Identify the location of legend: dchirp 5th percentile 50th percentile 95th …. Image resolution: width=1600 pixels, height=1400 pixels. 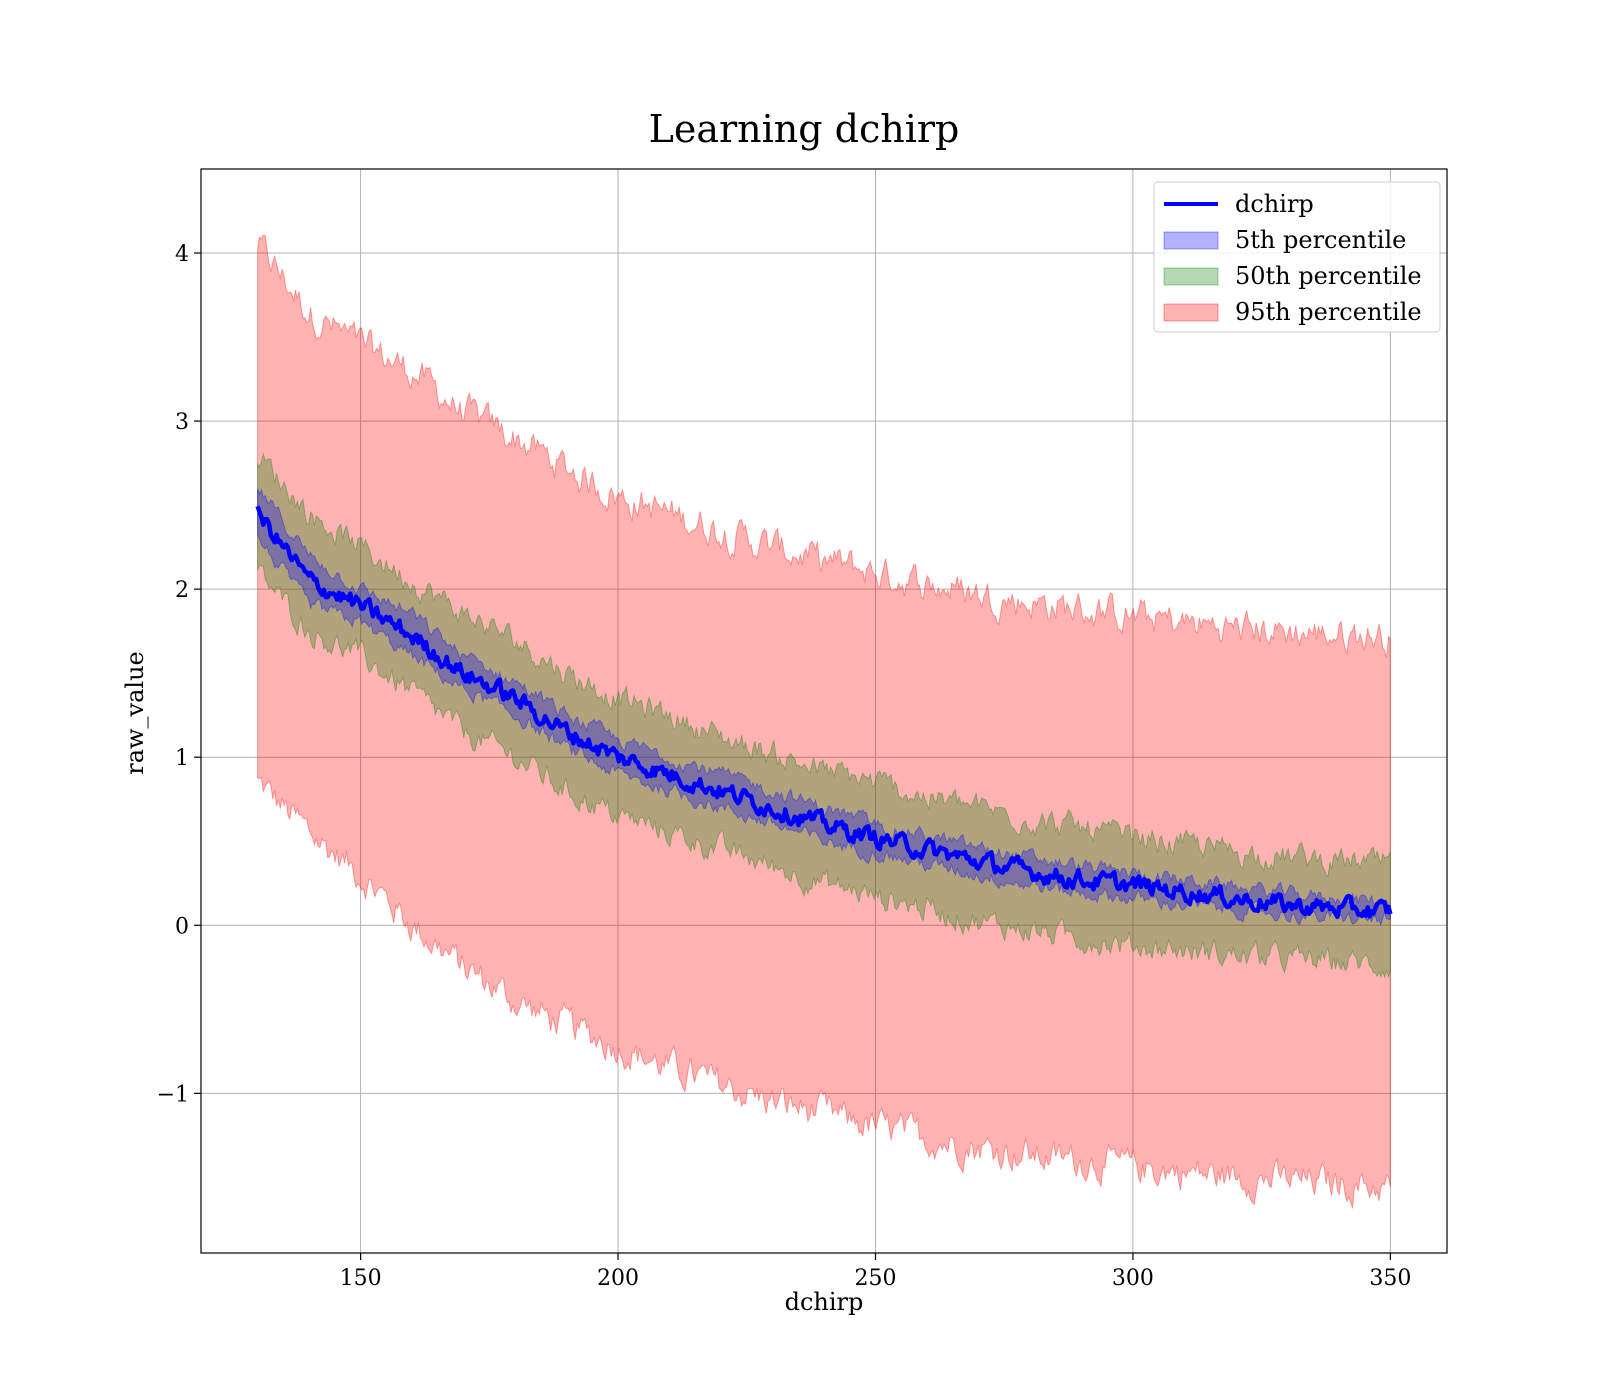
(1297, 257).